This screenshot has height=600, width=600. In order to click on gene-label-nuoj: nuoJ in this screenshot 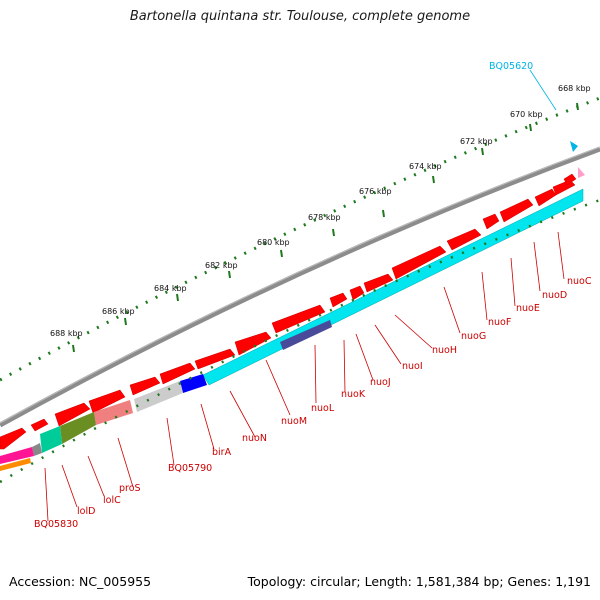, I will do `click(380, 382)`.